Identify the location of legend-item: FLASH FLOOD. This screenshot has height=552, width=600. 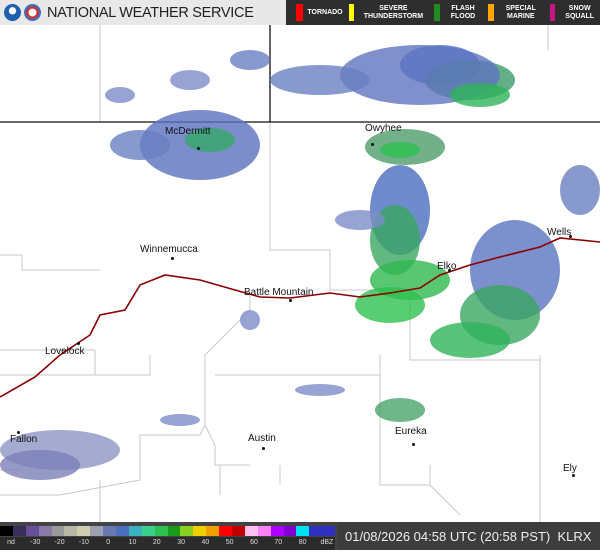
(458, 12).